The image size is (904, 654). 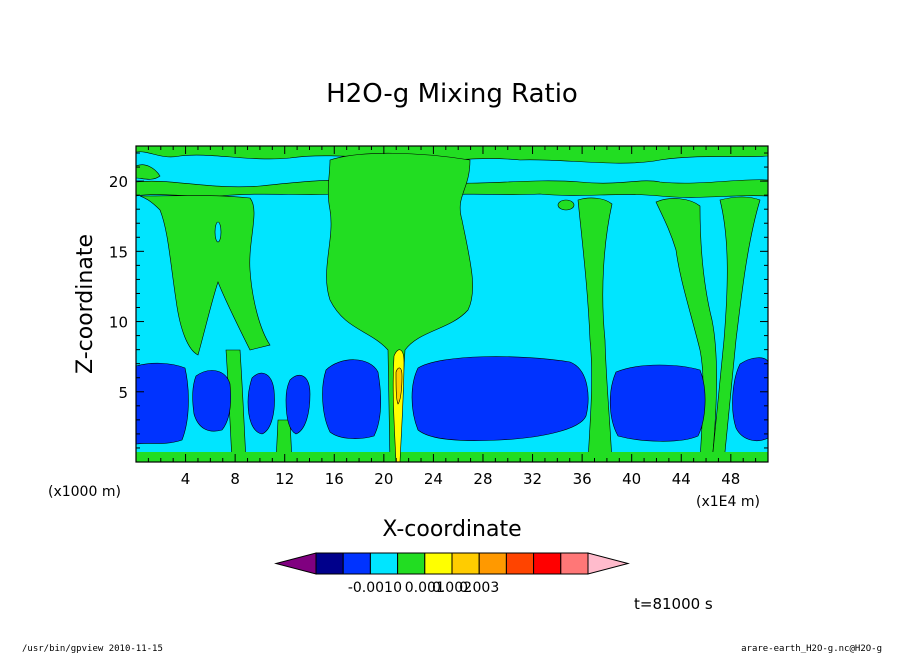 I want to click on x-tick-label-36: 36, so click(x=582, y=479).